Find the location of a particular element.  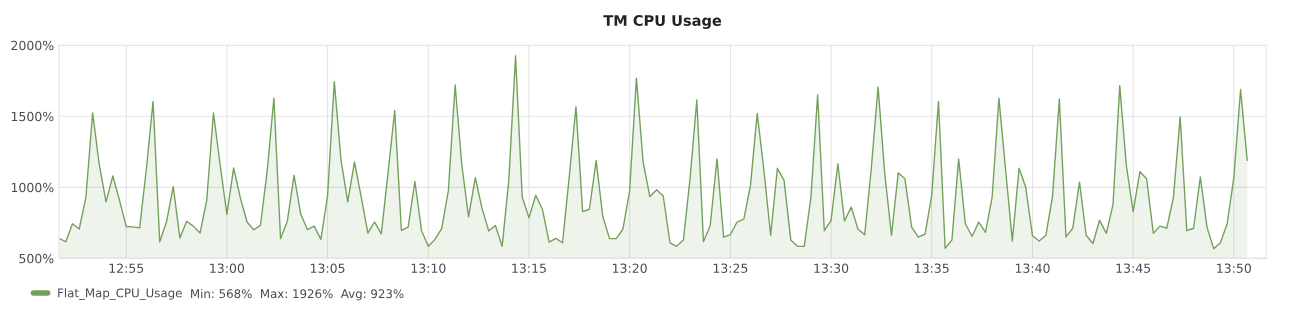

x-tick-label: 12:55 is located at coordinates (126, 268).